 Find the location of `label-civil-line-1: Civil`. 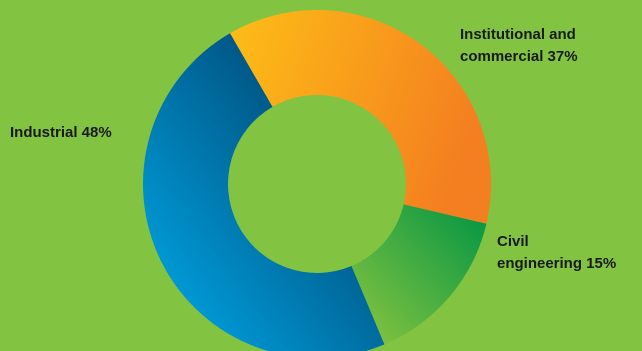

label-civil-line-1: Civil is located at coordinates (513, 241).